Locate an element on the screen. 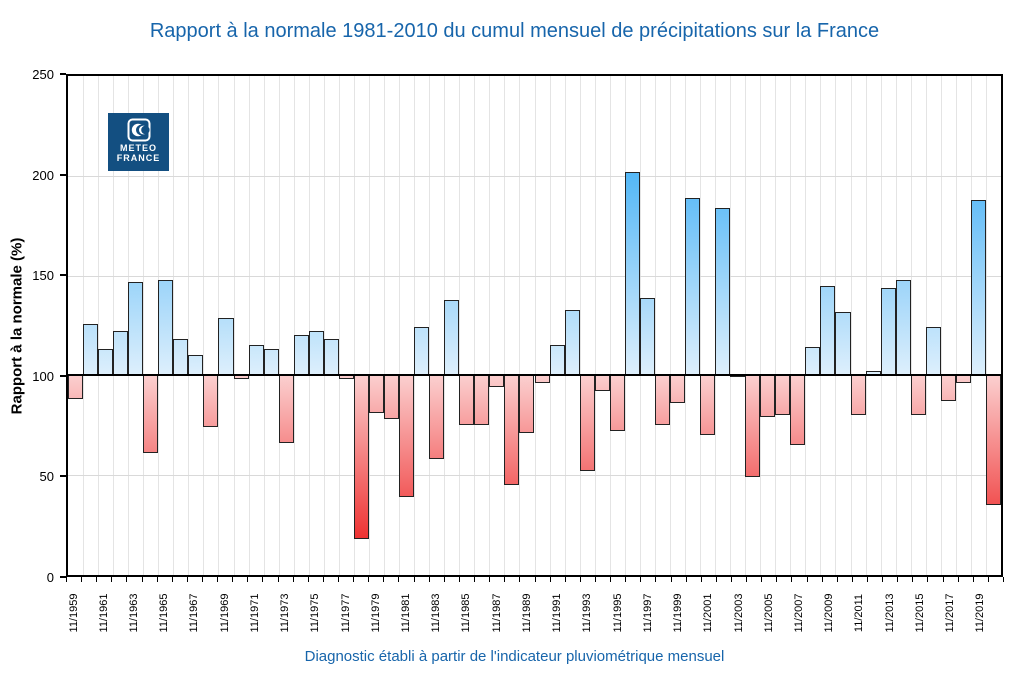  bar-11/2001 is located at coordinates (708, 405).